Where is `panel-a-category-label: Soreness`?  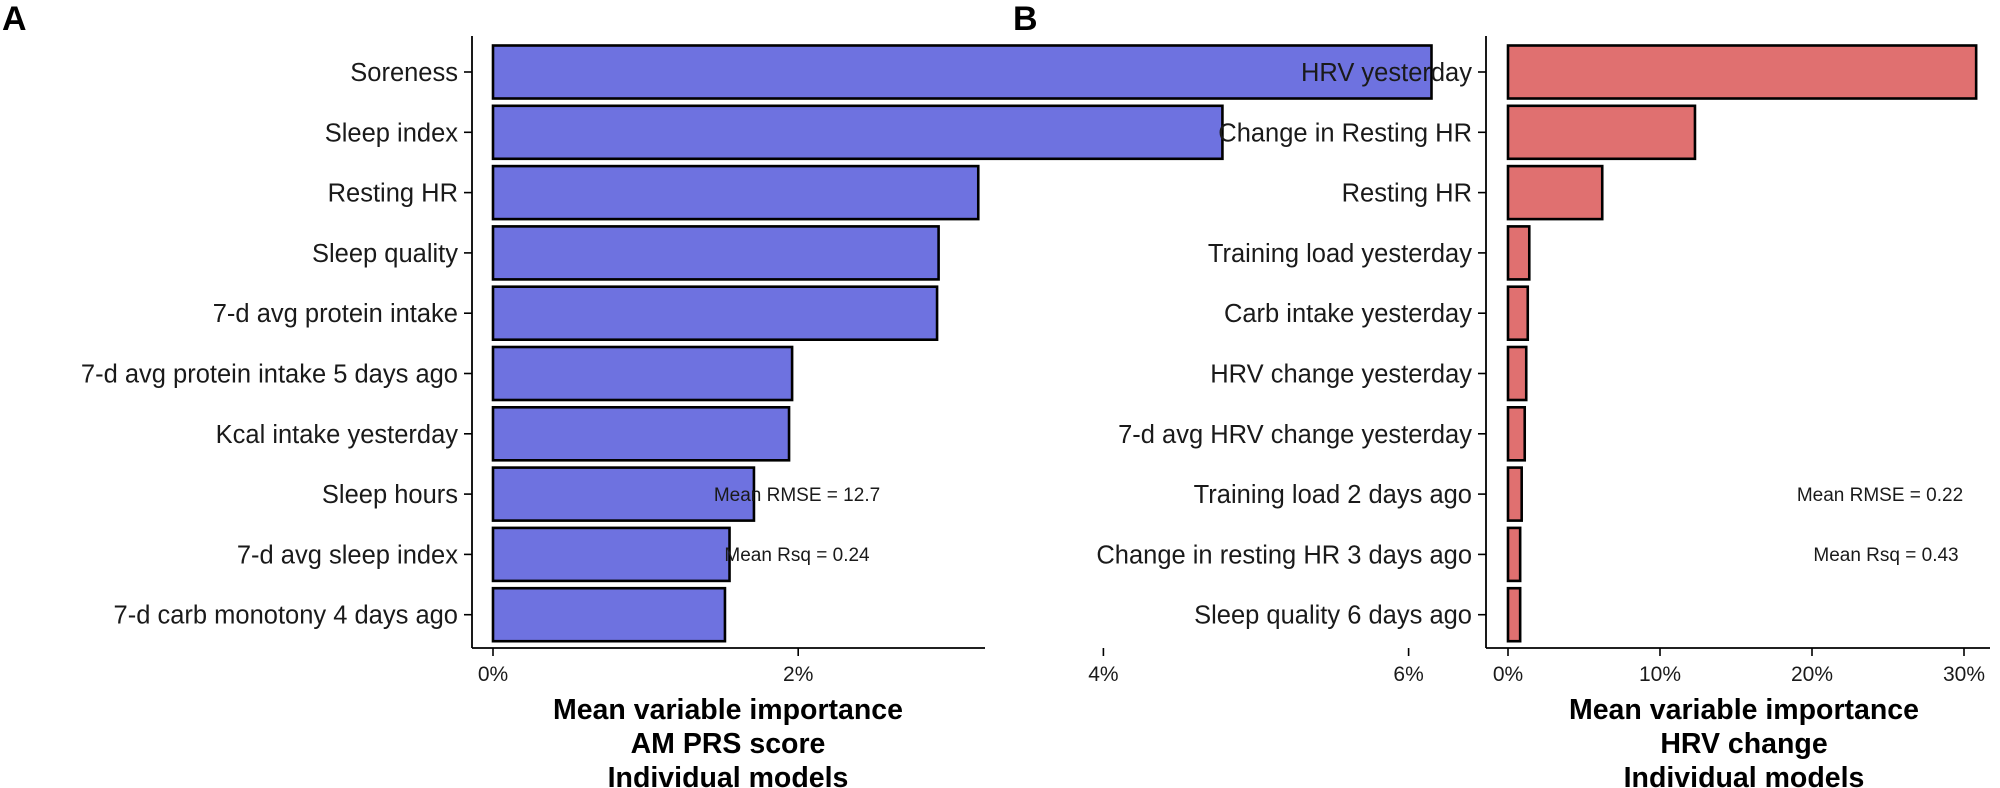
panel-a-category-label: Soreness is located at coordinates (404, 73).